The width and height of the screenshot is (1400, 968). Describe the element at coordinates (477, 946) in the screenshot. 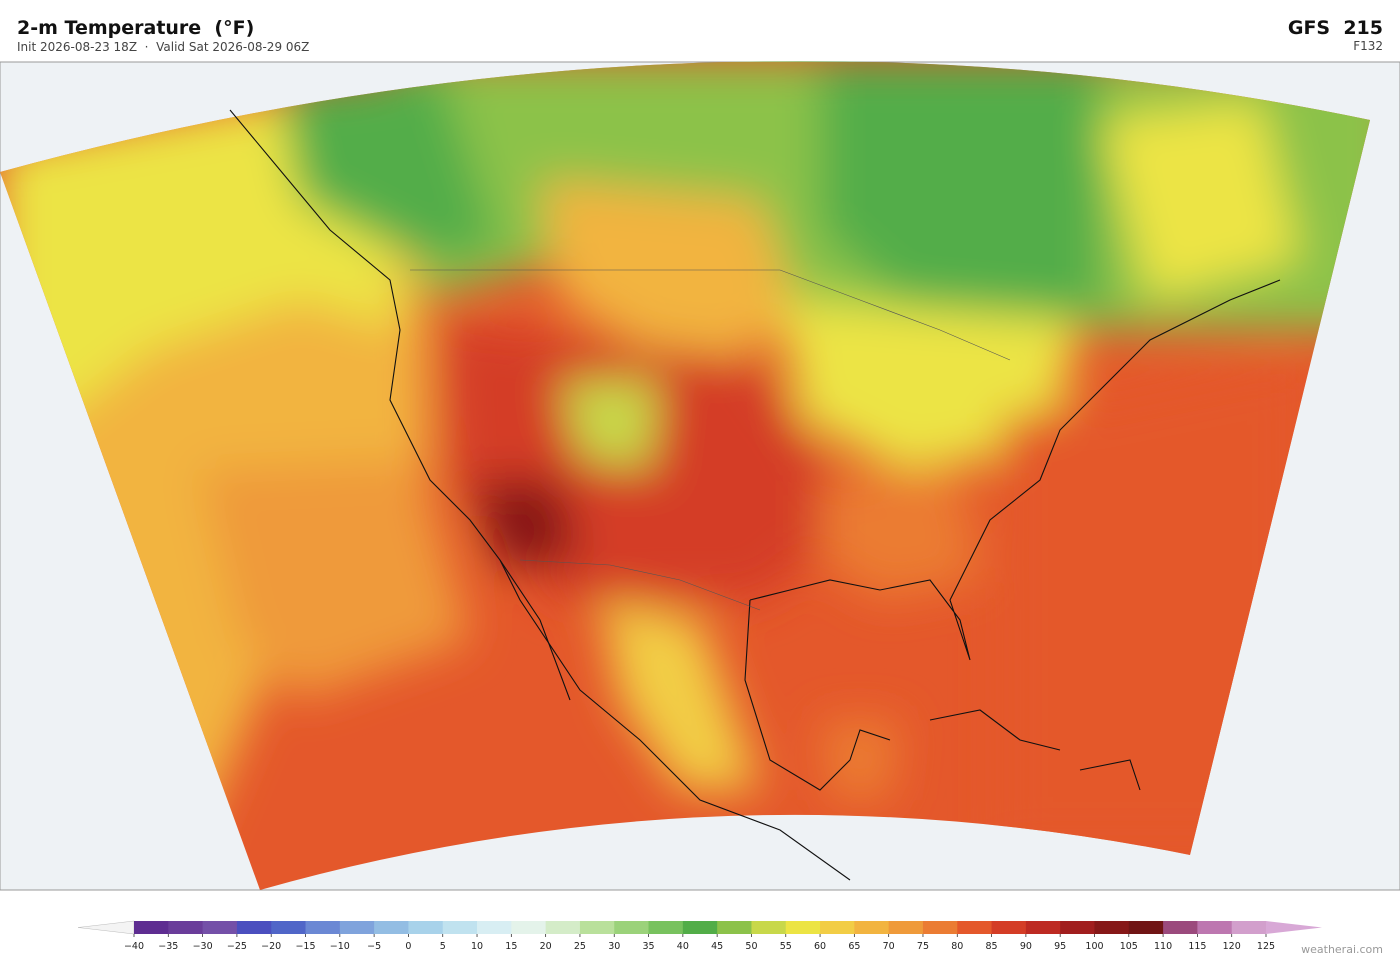

I see `colorbar-tick-label: 10` at that location.